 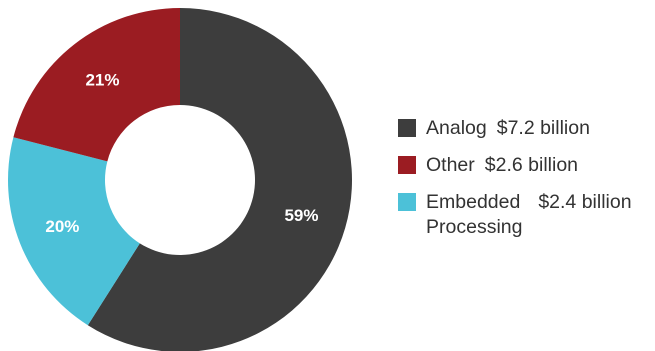 I want to click on legend-label-embedded-processing-line2: Processing, so click(x=474, y=227).